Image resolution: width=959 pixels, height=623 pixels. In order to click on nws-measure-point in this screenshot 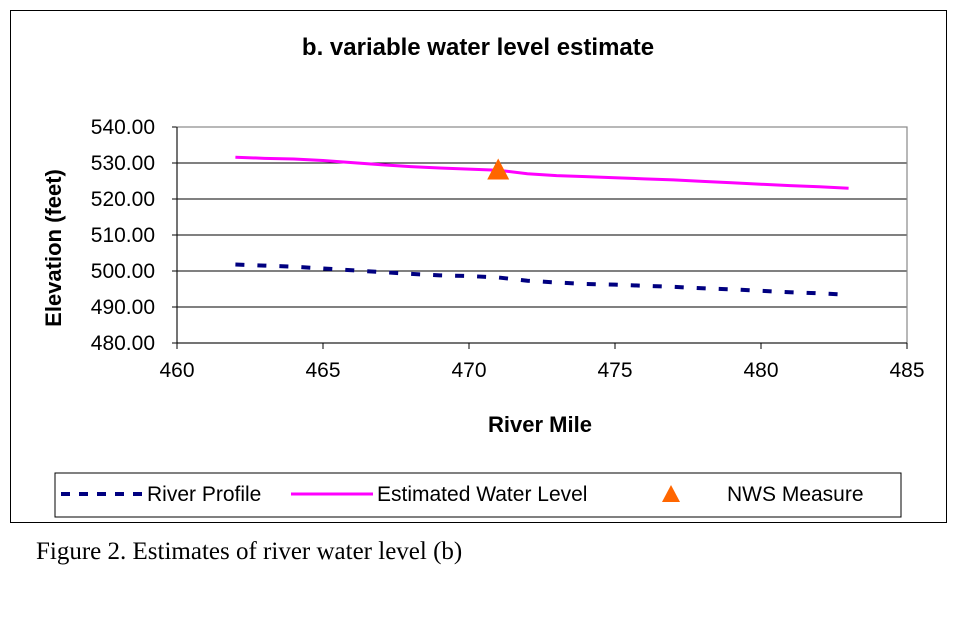, I will do `click(498, 169)`.